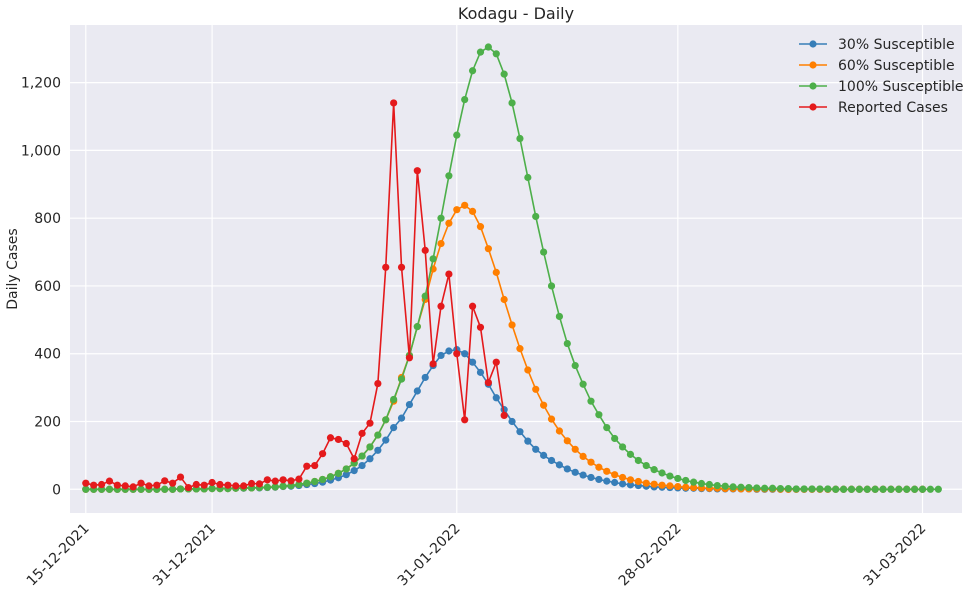 The height and width of the screenshot is (595, 969). What do you see at coordinates (896, 66) in the screenshot?
I see `legend-label: 60% Susceptible` at bounding box center [896, 66].